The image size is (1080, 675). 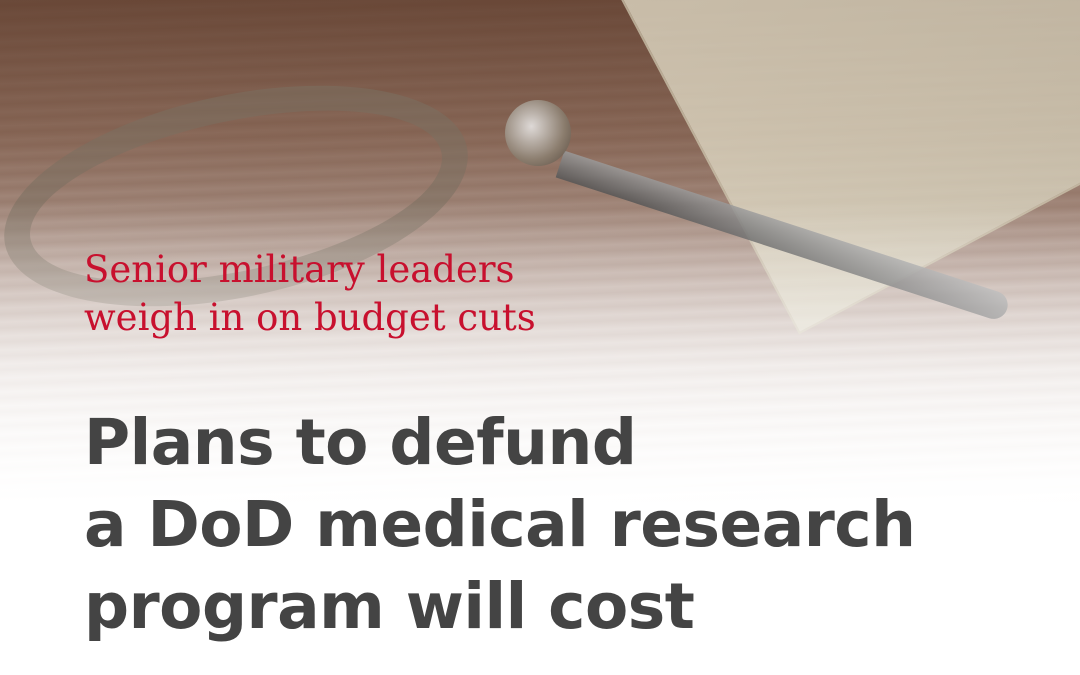 What do you see at coordinates (299, 269) in the screenshot?
I see `subtitle-line: Senior military leaders` at bounding box center [299, 269].